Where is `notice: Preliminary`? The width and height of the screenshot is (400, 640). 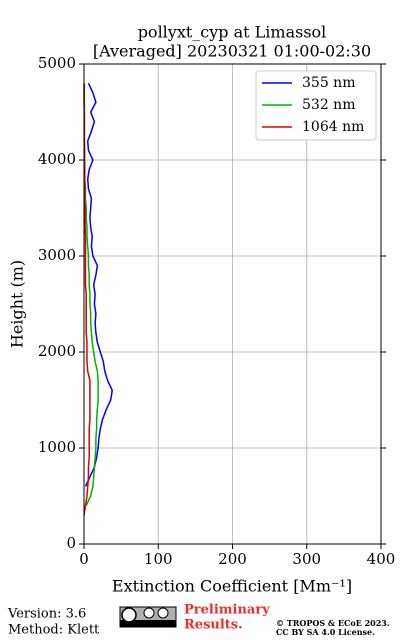 notice: Preliminary is located at coordinates (227, 610).